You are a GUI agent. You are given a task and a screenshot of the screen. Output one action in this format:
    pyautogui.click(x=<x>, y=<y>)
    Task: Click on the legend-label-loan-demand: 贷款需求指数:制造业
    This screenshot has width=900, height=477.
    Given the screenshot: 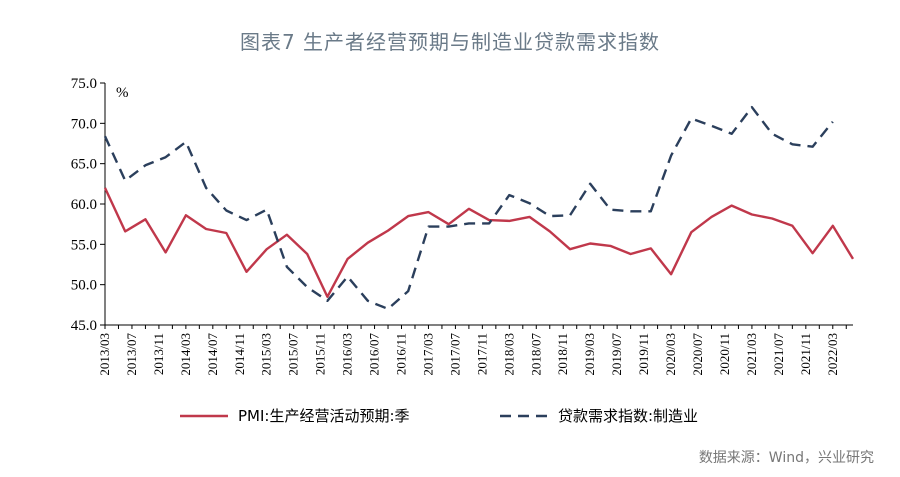 What is the action you would take?
    pyautogui.click(x=628, y=416)
    